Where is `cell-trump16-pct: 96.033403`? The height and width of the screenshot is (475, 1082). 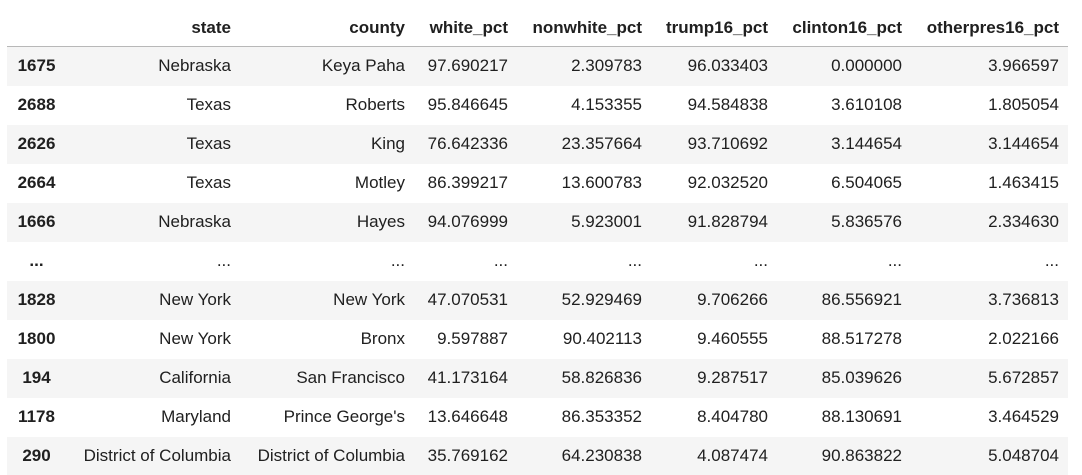
cell-trump16-pct: 96.033403 is located at coordinates (727, 66).